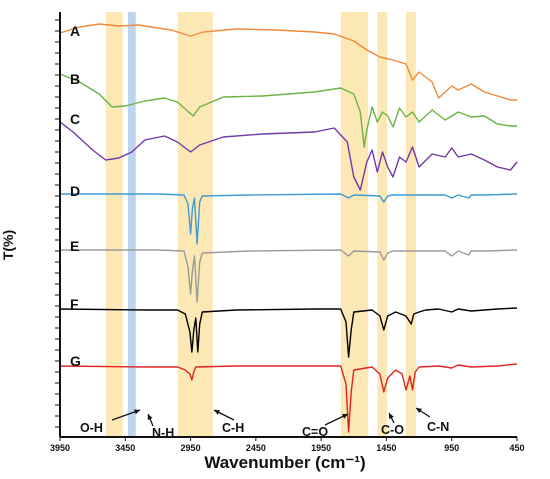 This screenshot has width=550, height=479. What do you see at coordinates (288, 62) in the screenshot?
I see `series-line-A` at bounding box center [288, 62].